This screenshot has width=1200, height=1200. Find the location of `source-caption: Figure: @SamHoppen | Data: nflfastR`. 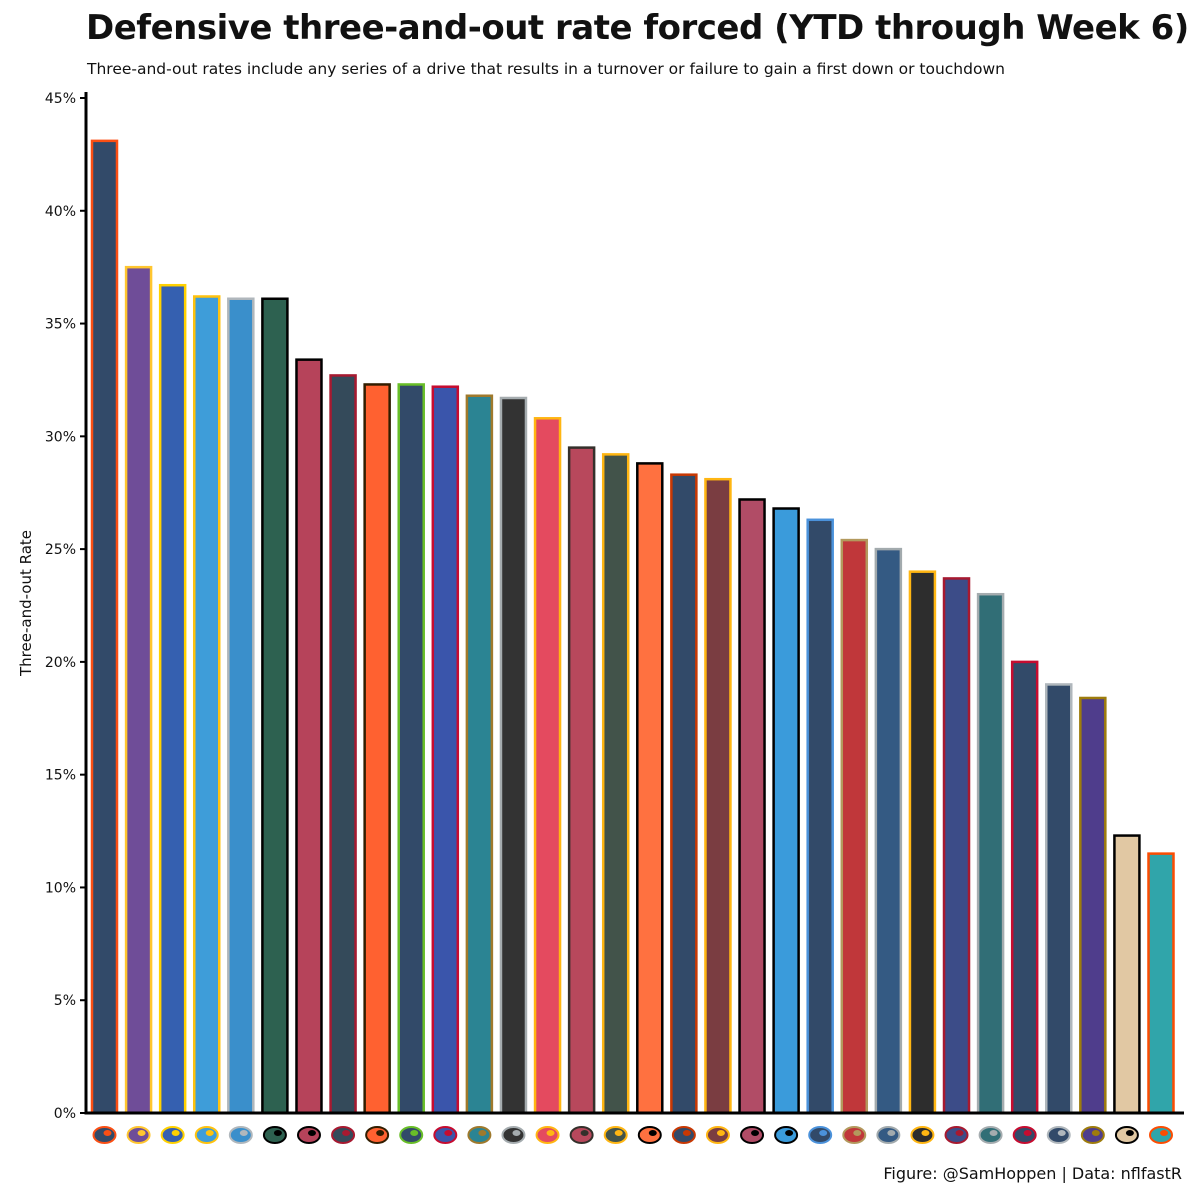

source-caption: Figure: @SamHoppen | Data: nflfastR is located at coordinates (1032, 1173).